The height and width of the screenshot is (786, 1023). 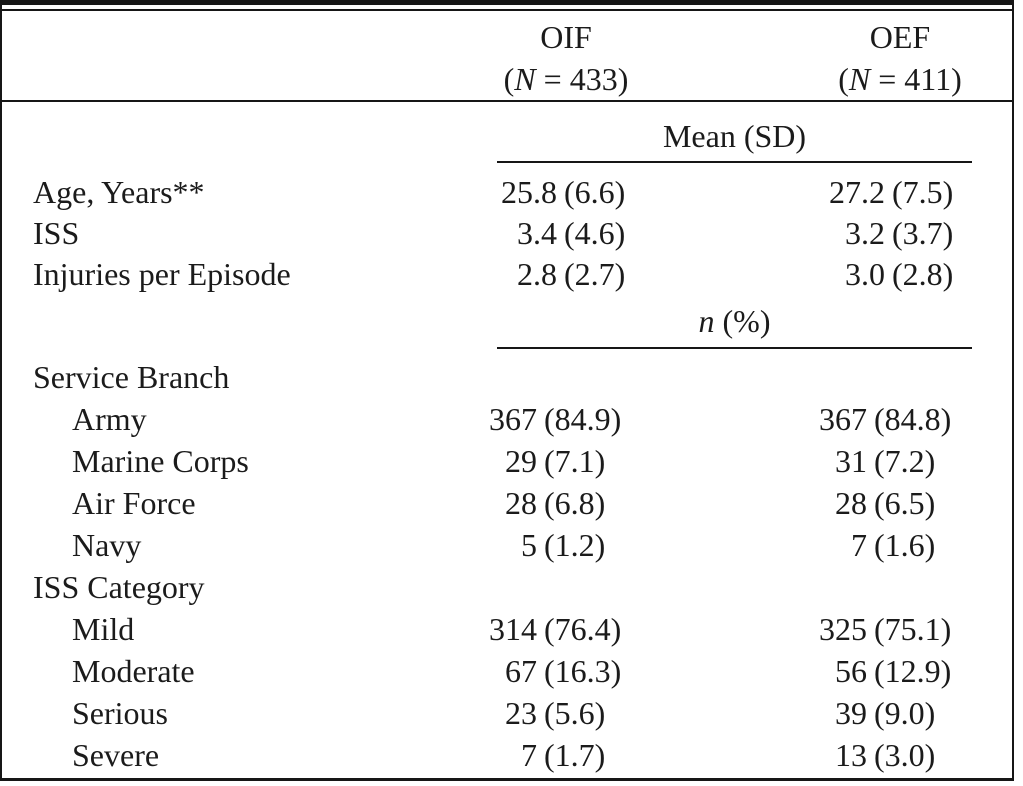 I want to click on top-rule-thin, so click(x=507, y=10).